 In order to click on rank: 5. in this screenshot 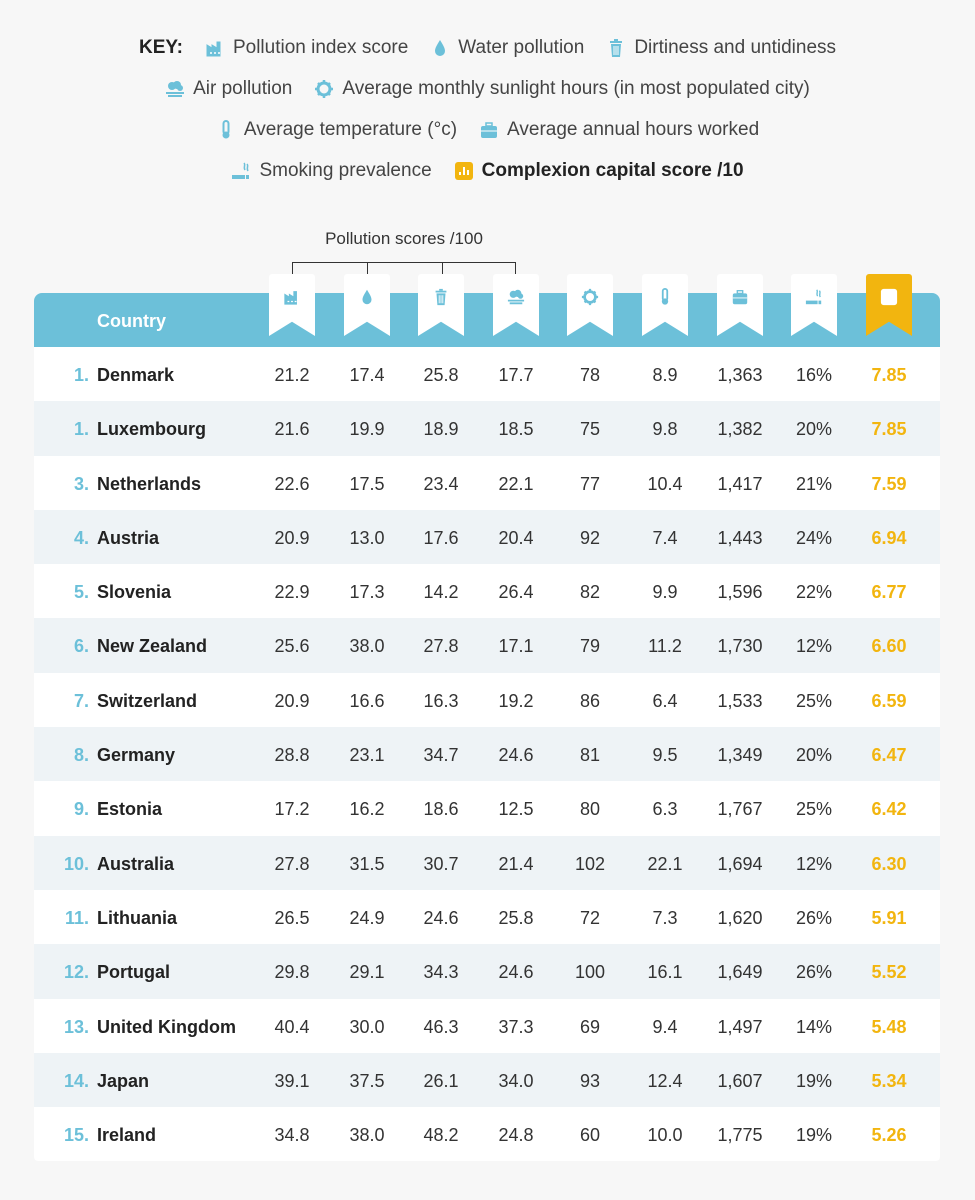, I will do `click(81, 592)`.